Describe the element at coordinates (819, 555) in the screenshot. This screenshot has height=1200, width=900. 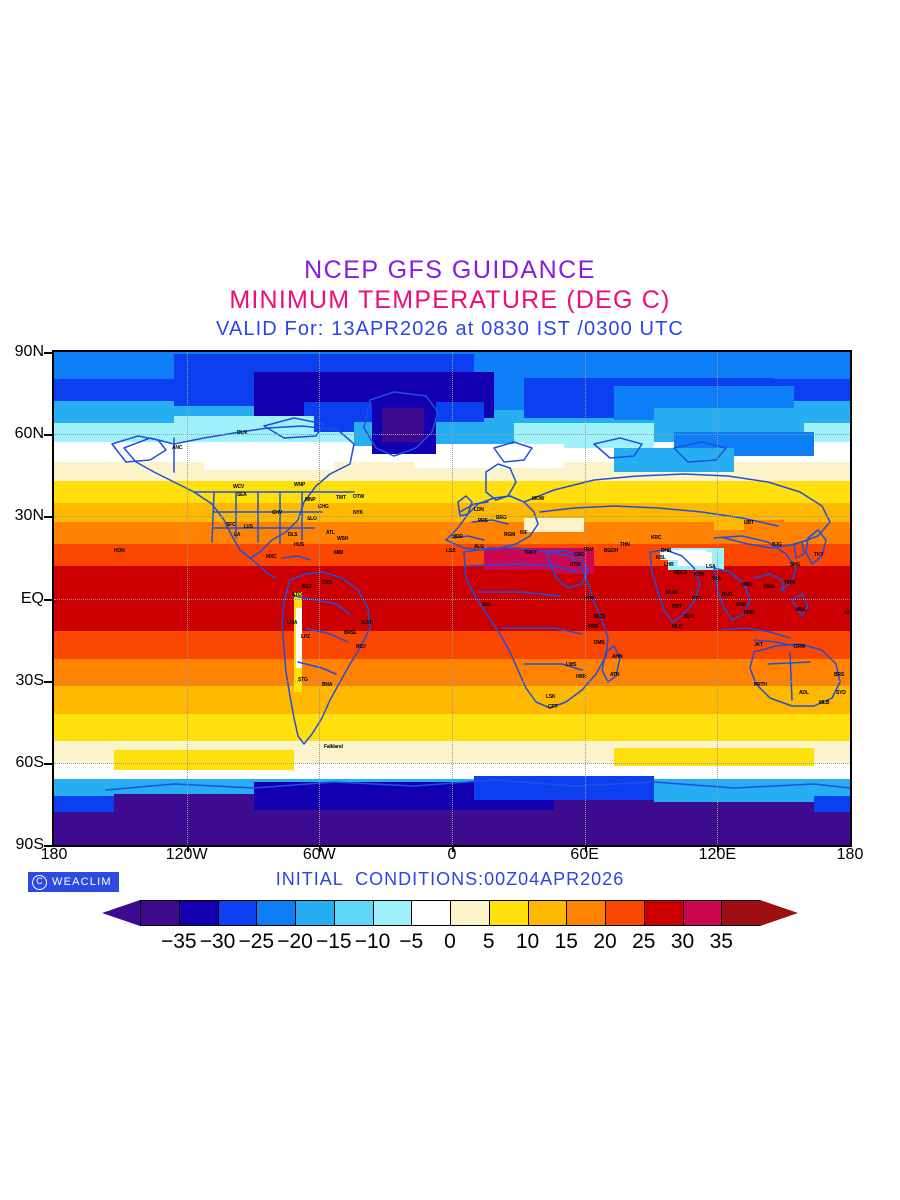
I see `city-label: TKY` at that location.